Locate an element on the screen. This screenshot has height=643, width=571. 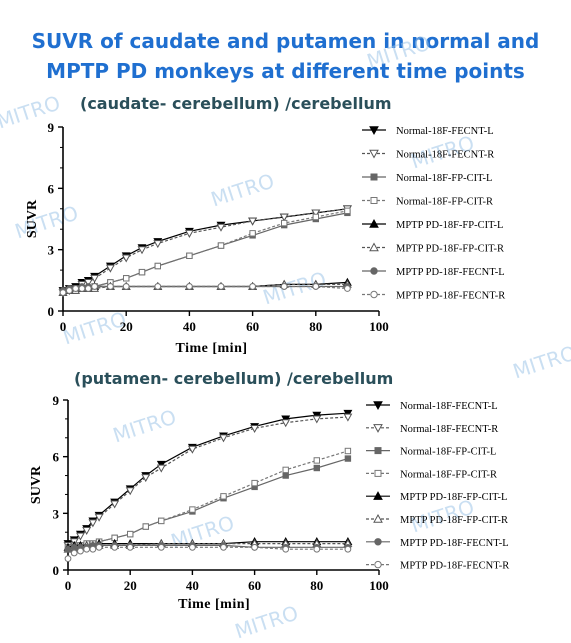
legend-label: Normal-18F-FECNT-R is located at coordinates (445, 155).